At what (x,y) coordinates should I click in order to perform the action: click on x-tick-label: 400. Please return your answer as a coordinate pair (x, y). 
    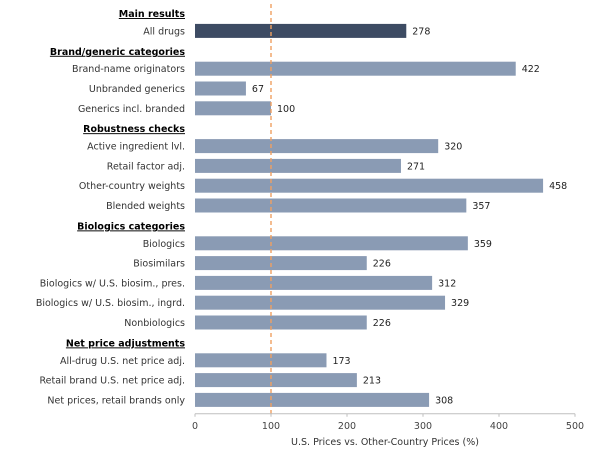
    Looking at the image, I should click on (499, 426).